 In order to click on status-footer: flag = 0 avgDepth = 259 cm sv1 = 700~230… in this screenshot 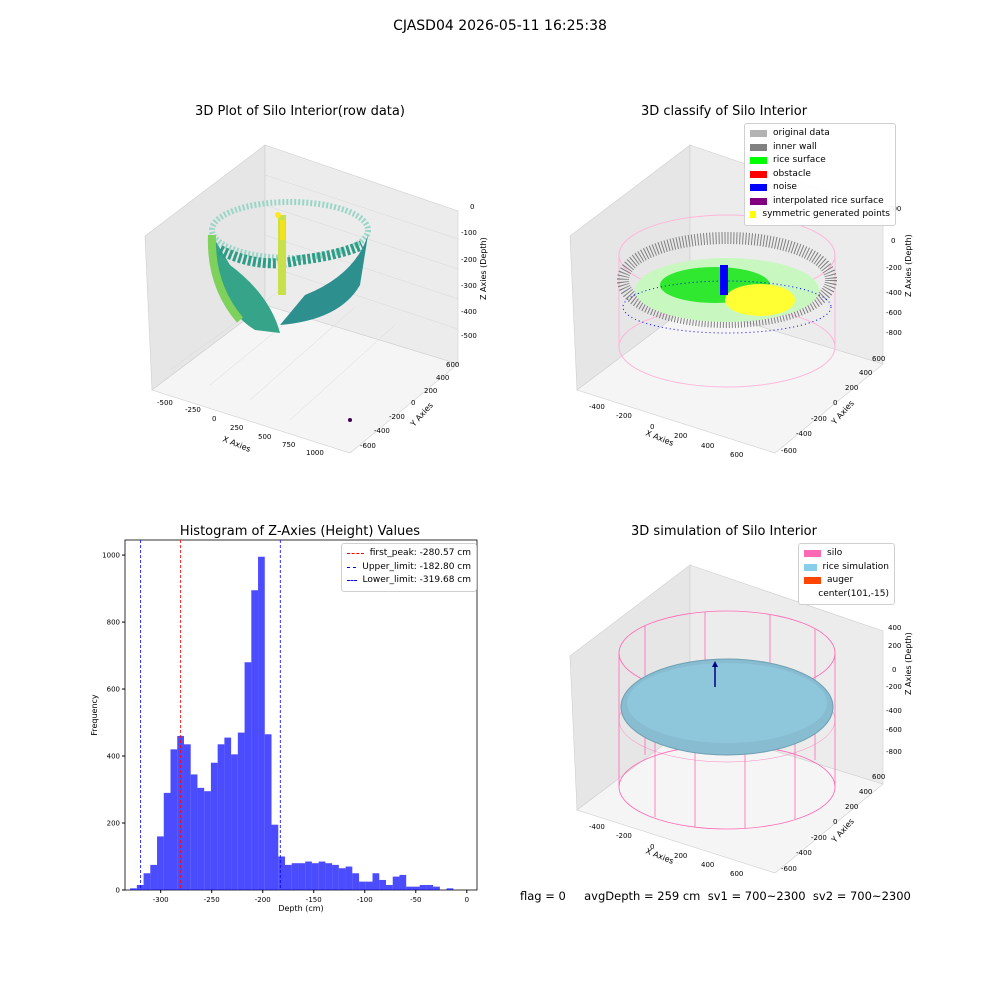, I will do `click(715, 896)`.